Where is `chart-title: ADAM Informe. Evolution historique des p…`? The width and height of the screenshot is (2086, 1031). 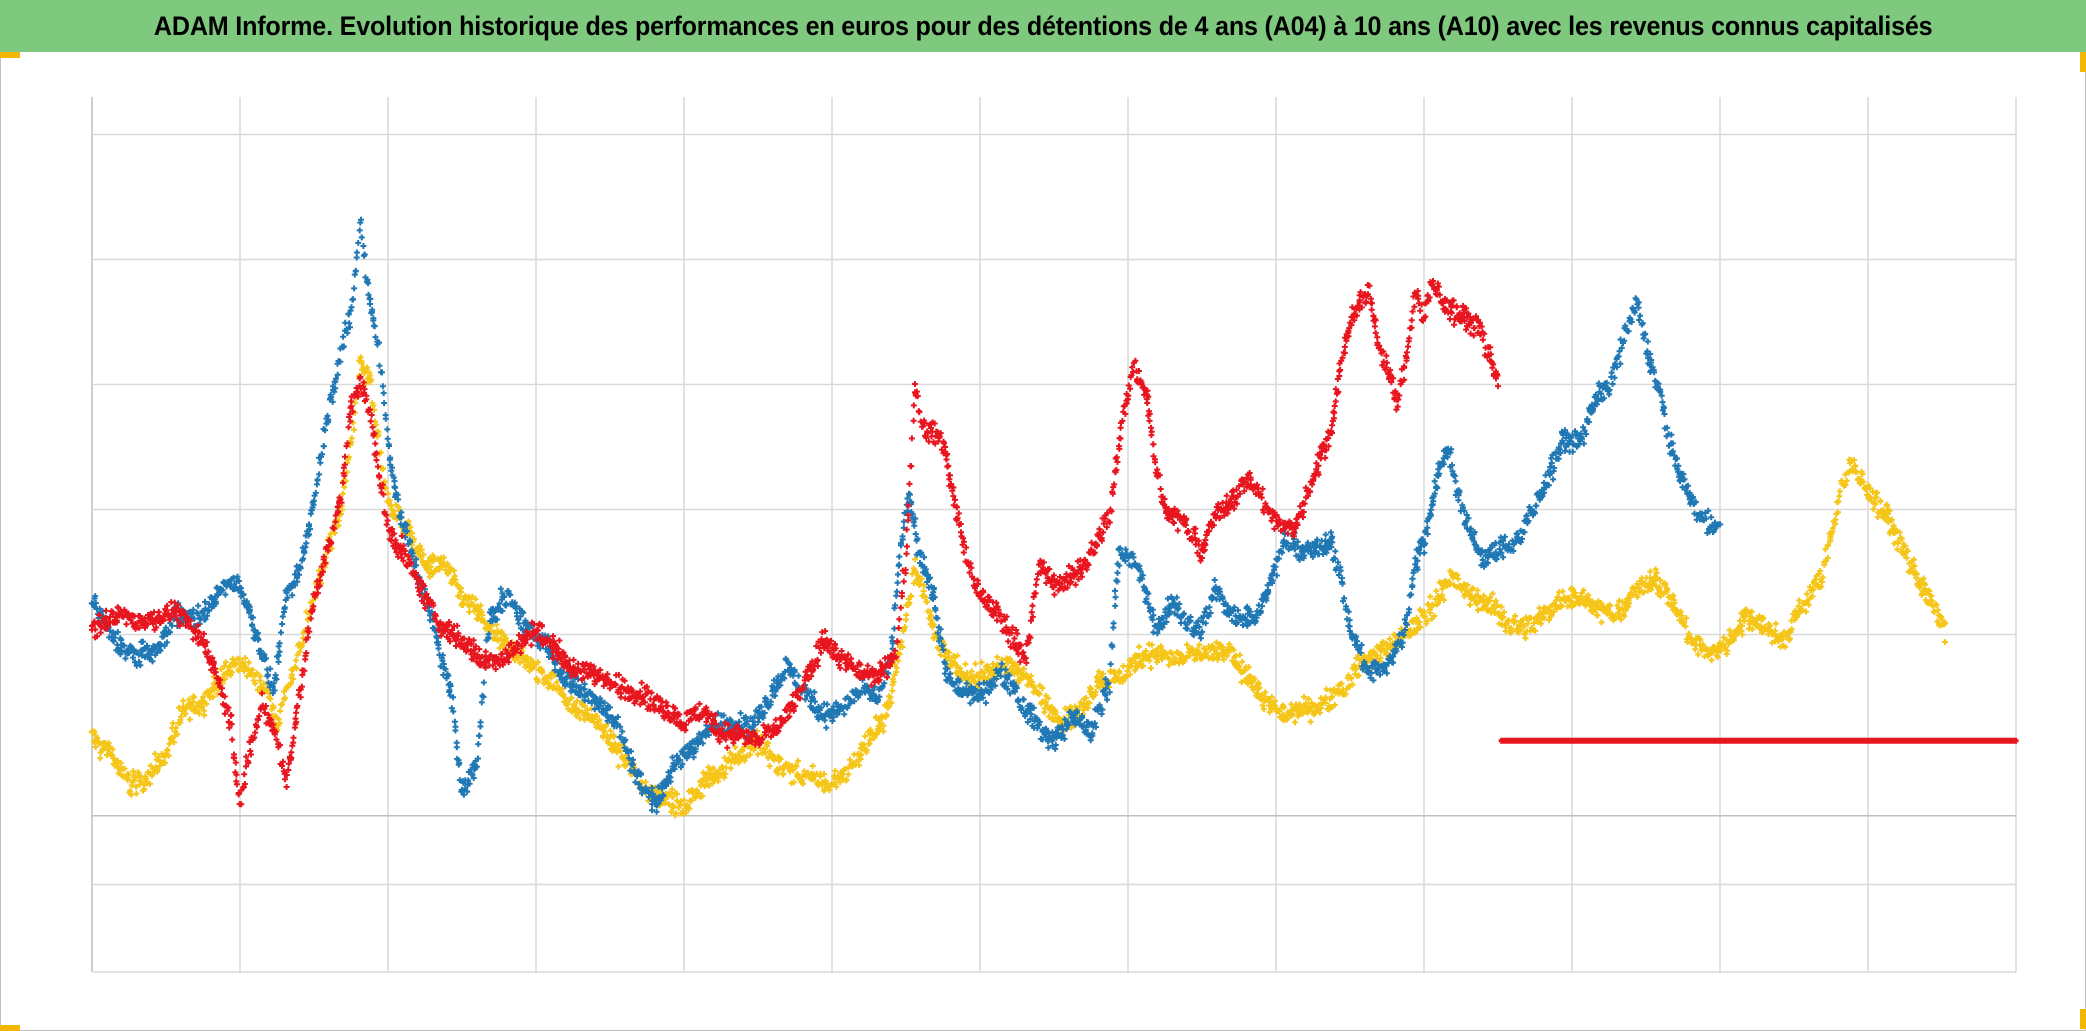 chart-title: ADAM Informe. Evolution historique des p… is located at coordinates (1043, 25).